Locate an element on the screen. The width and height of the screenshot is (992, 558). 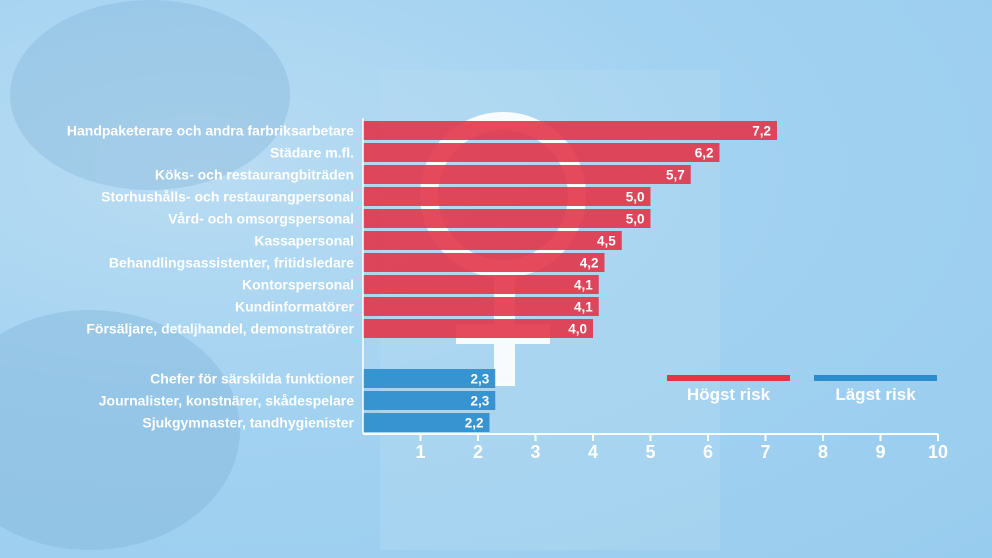
x-tick-label: 3 is located at coordinates (535, 452).